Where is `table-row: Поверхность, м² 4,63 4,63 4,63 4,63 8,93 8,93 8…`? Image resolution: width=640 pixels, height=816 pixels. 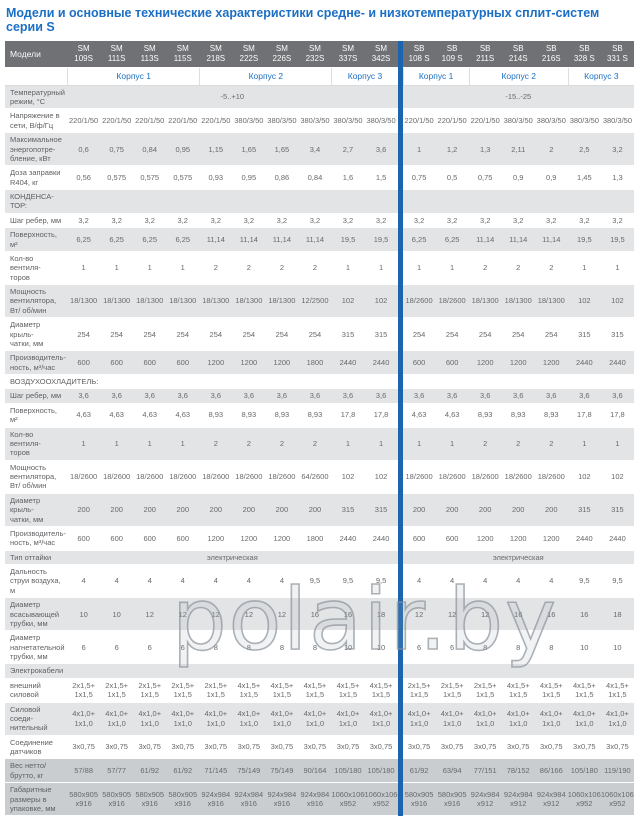
table-row: Поверхность, м² 4,63 4,63 4,63 4,63 8,93 8,93 8… is located at coordinates (319, 415).